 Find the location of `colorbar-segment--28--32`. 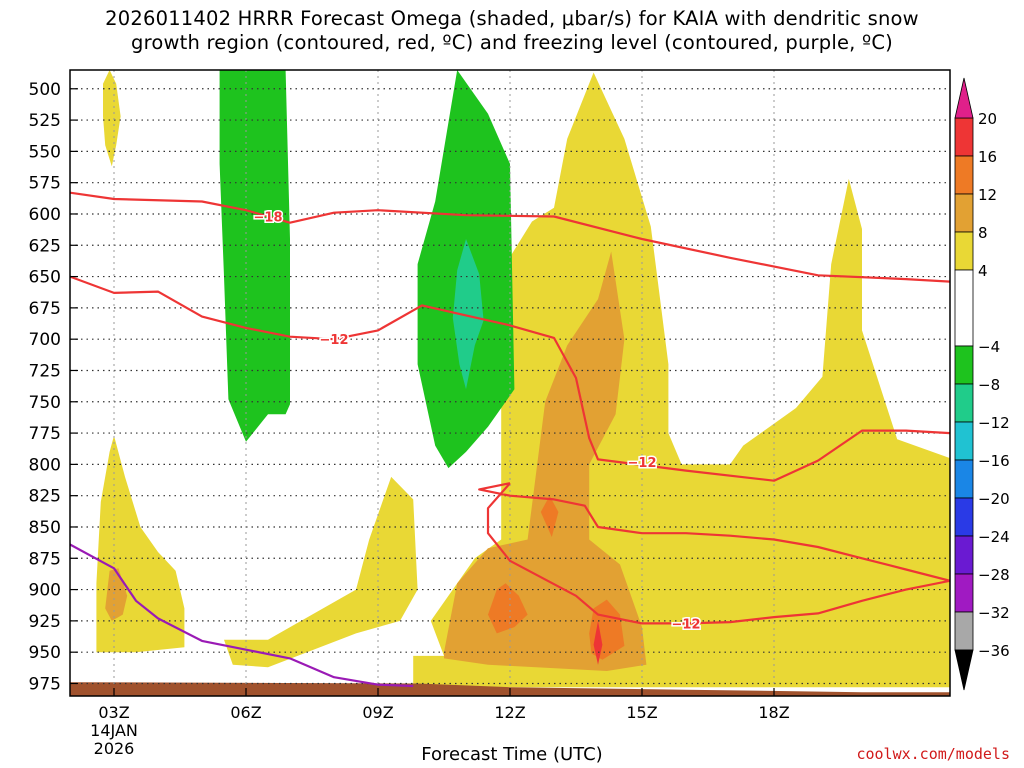

colorbar-segment--28--32 is located at coordinates (964, 593).